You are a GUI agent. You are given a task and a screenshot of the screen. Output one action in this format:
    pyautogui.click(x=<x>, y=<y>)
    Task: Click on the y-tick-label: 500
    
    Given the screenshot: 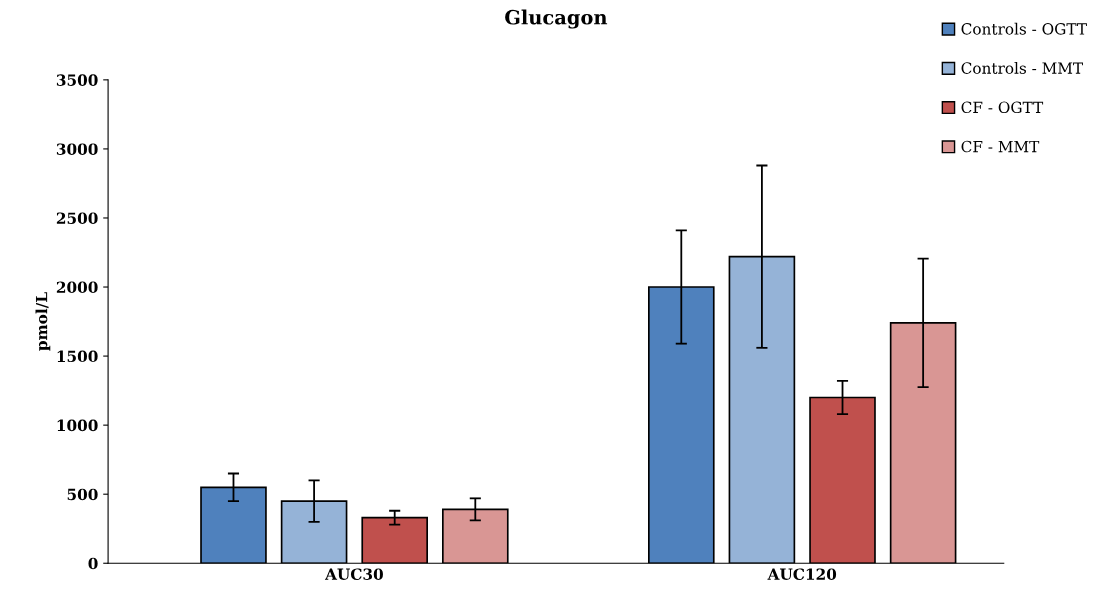 What is the action you would take?
    pyautogui.click(x=82, y=494)
    